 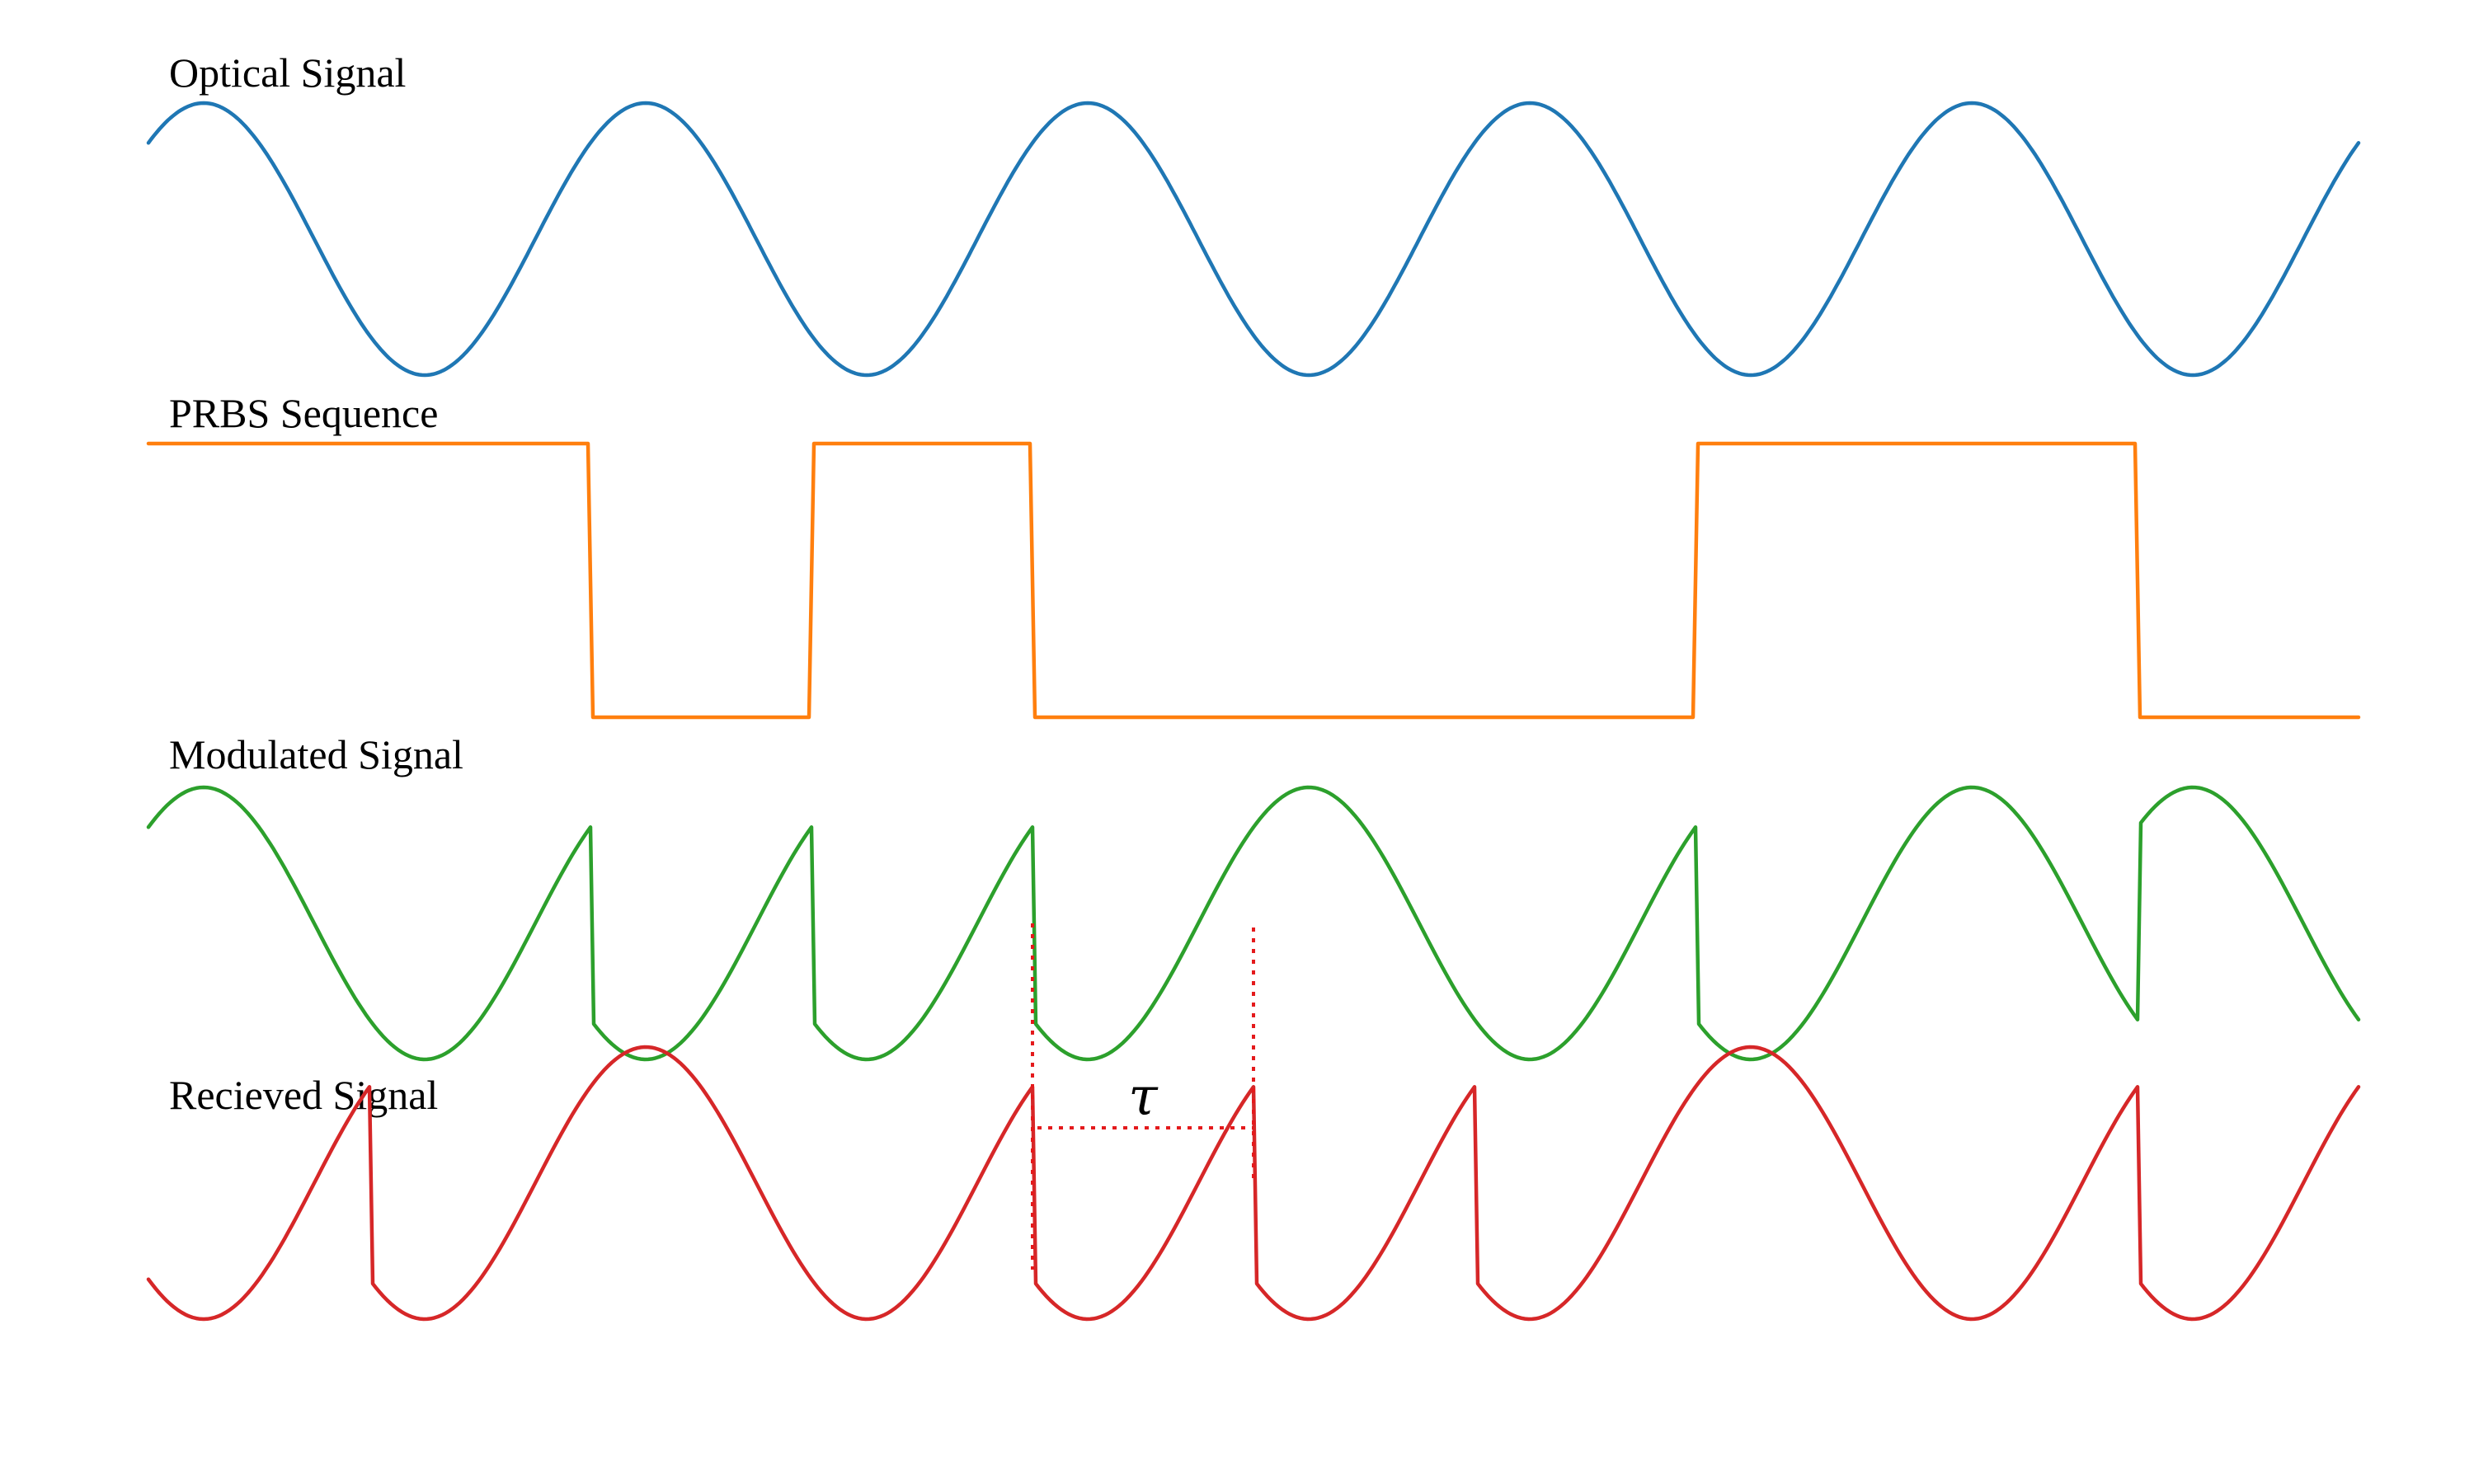 What do you see at coordinates (1143, 1097) in the screenshot?
I see `delay-tau-label: τ` at bounding box center [1143, 1097].